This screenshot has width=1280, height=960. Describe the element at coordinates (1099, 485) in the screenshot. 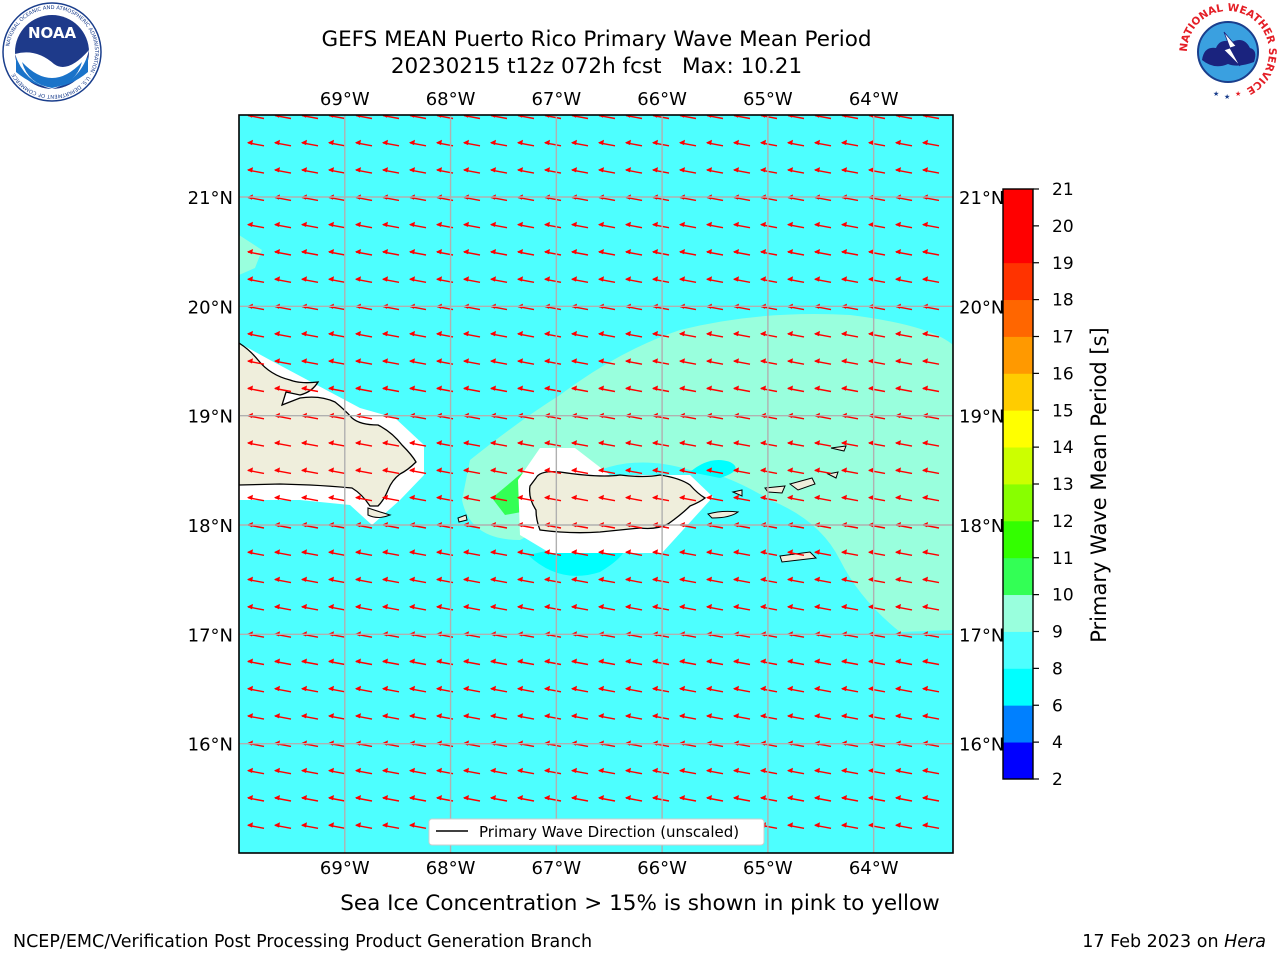

I see `colorbar-label: Primary Wave Mean Period [s]` at that location.